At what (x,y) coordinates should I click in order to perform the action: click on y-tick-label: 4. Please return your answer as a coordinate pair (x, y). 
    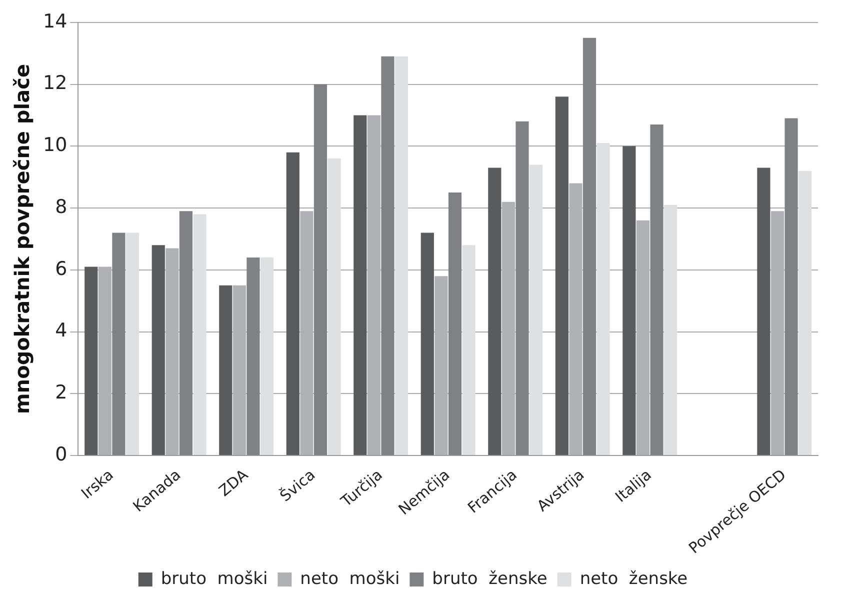
    Looking at the image, I should click on (61, 331).